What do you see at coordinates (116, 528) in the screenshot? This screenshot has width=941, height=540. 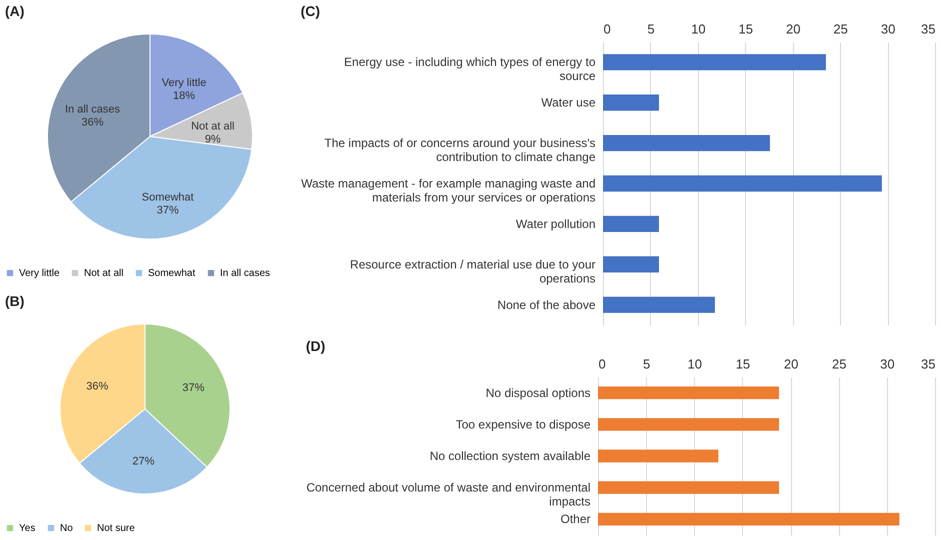 I see `legend-label: Not sure` at bounding box center [116, 528].